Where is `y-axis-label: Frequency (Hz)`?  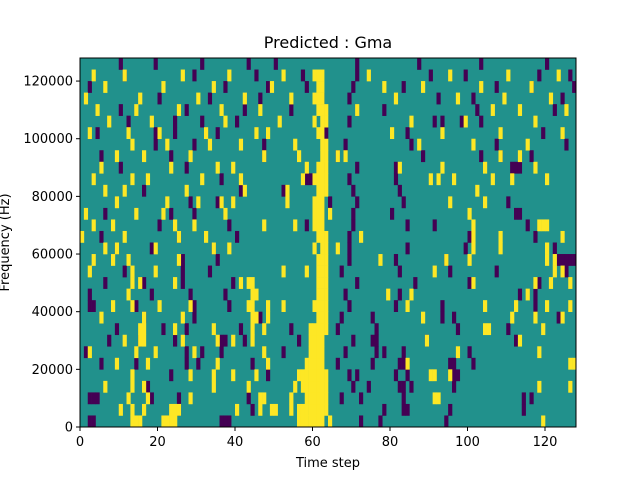 y-axis-label: Frequency (Hz) is located at coordinates (6, 242).